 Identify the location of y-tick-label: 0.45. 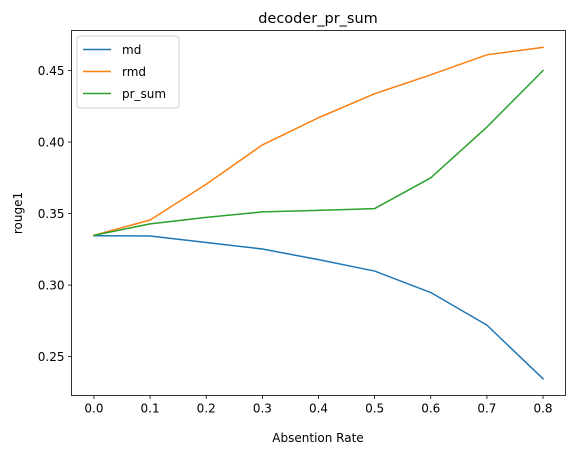
(51, 71).